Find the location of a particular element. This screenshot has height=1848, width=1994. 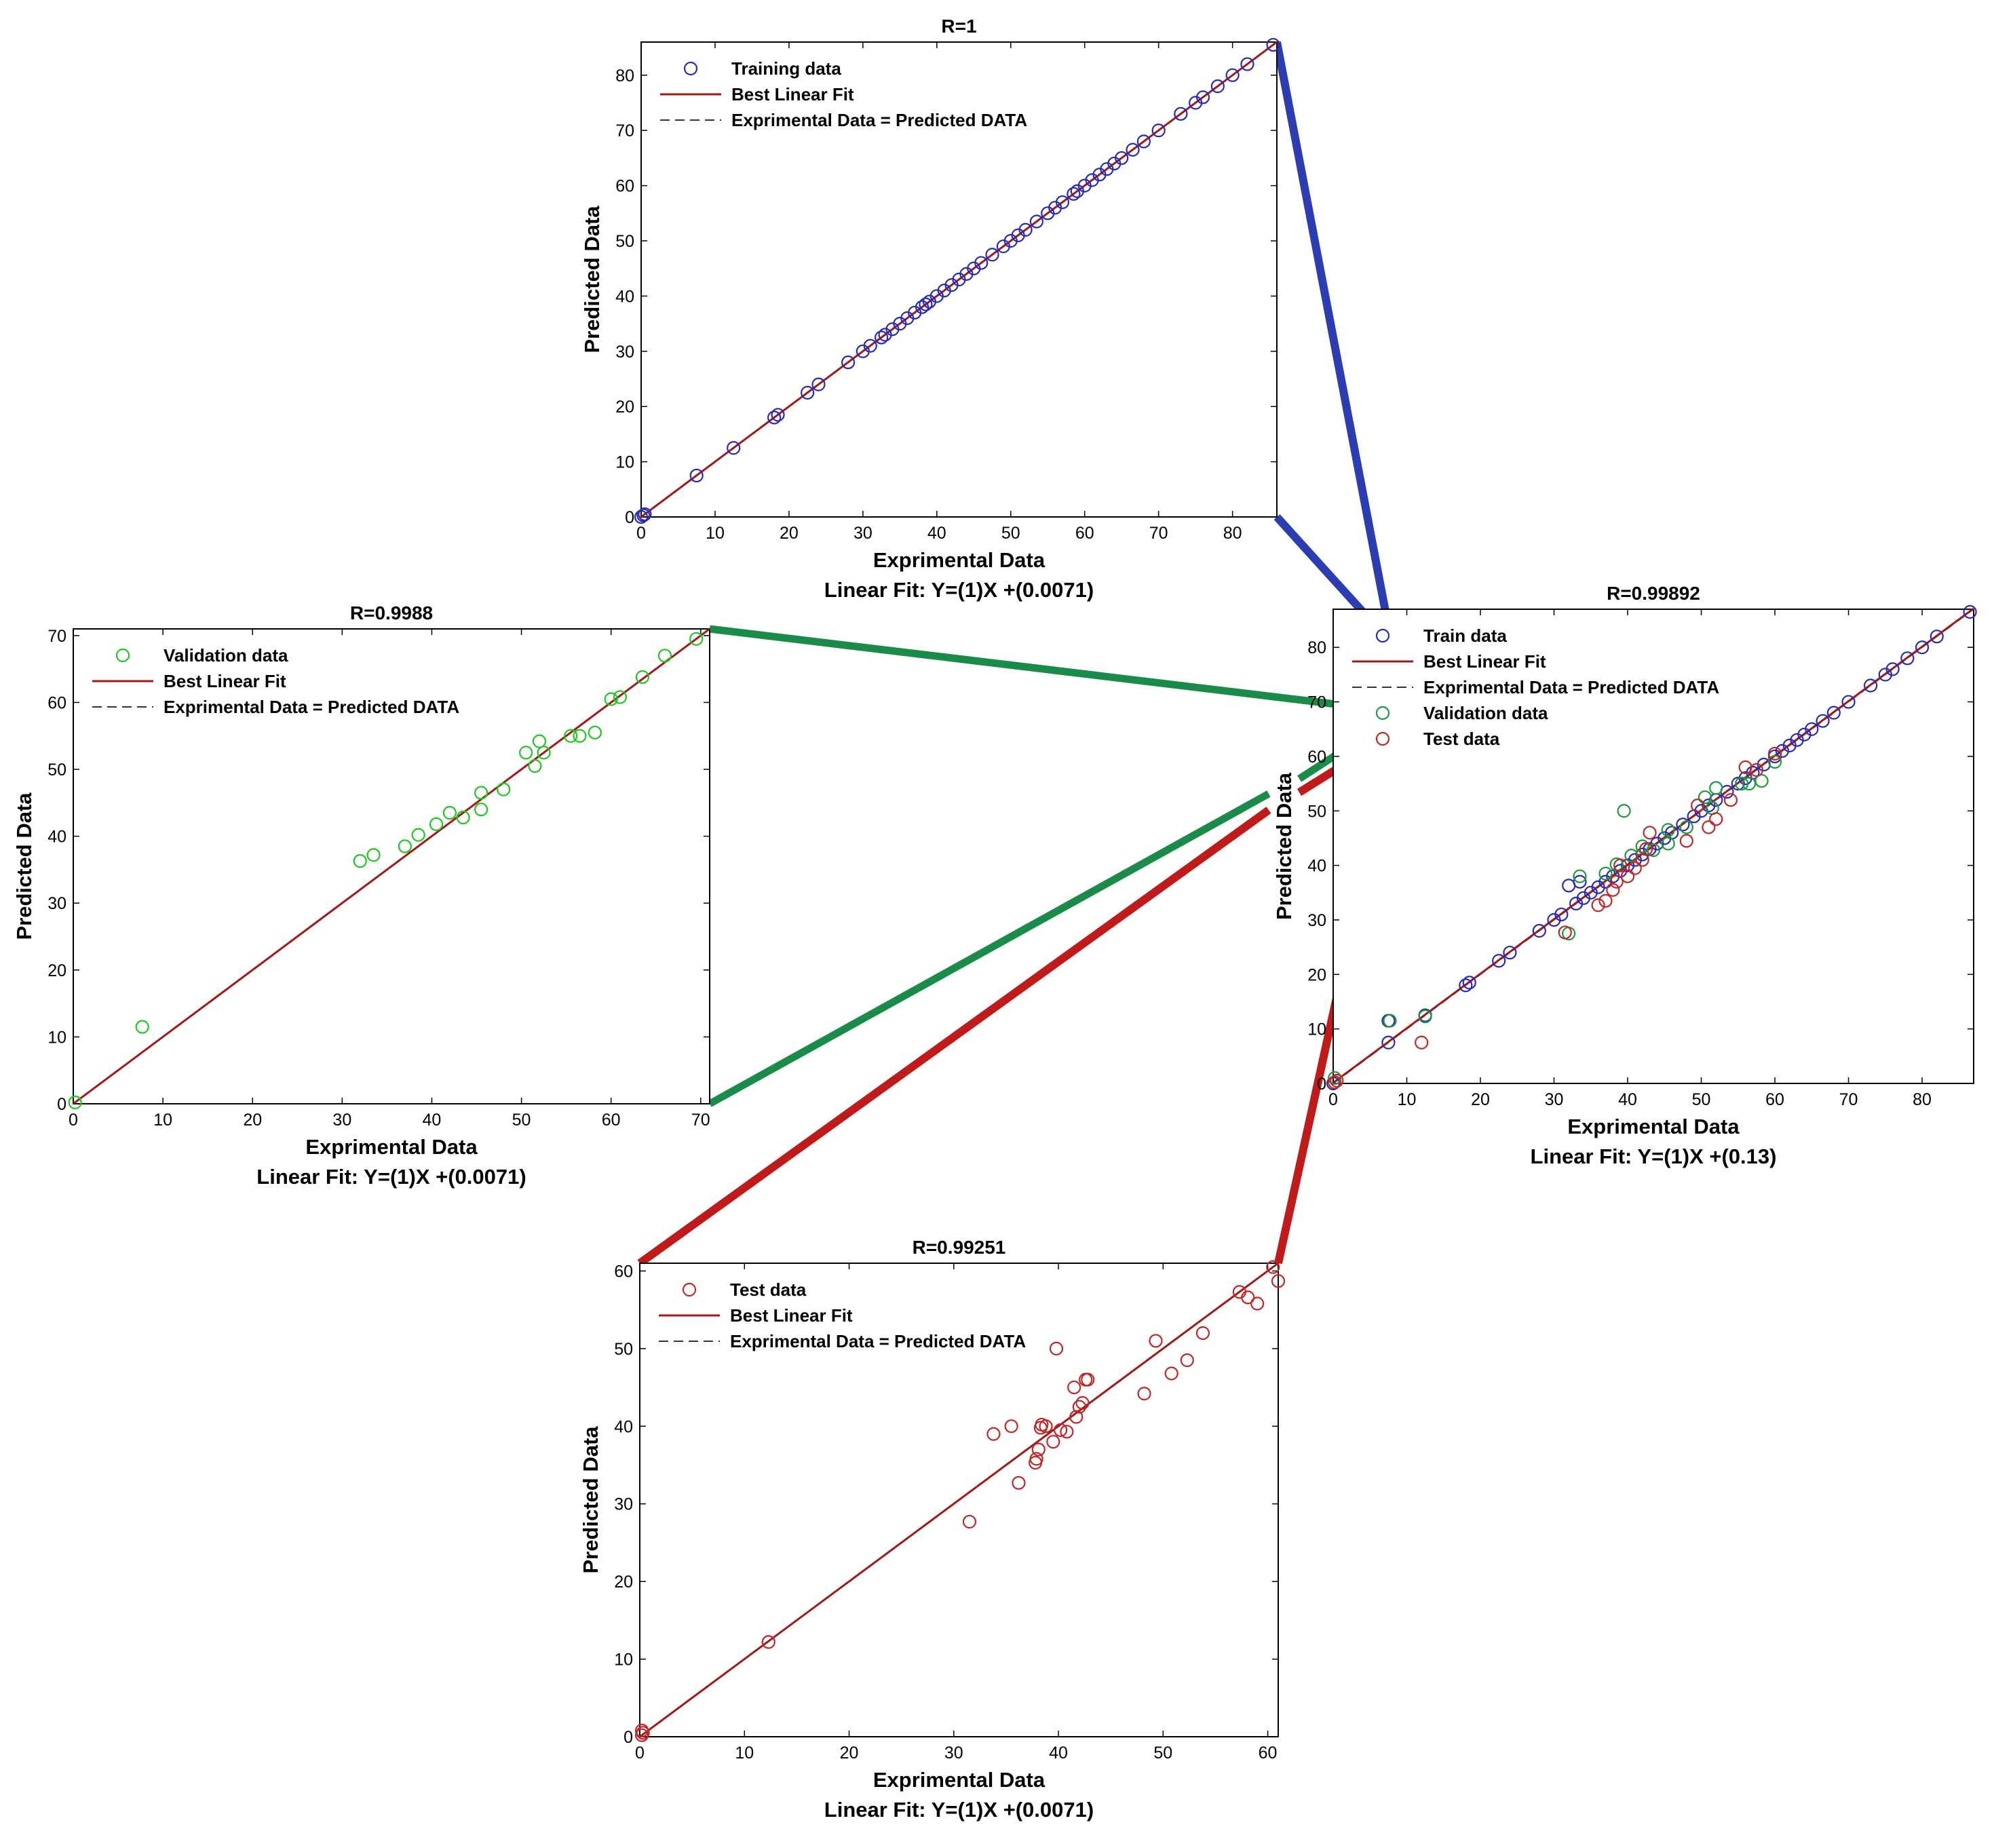

legend-item: Validation data is located at coordinates (201, 655).